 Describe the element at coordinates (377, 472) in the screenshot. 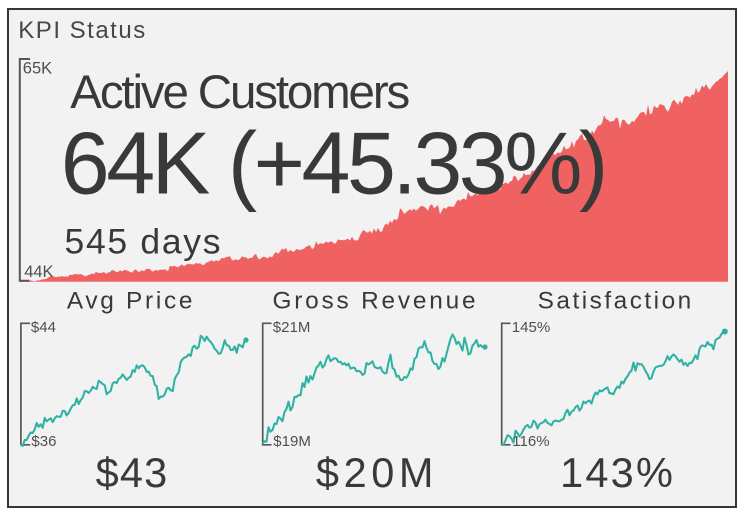

I see `svg-text: $20M` at that location.